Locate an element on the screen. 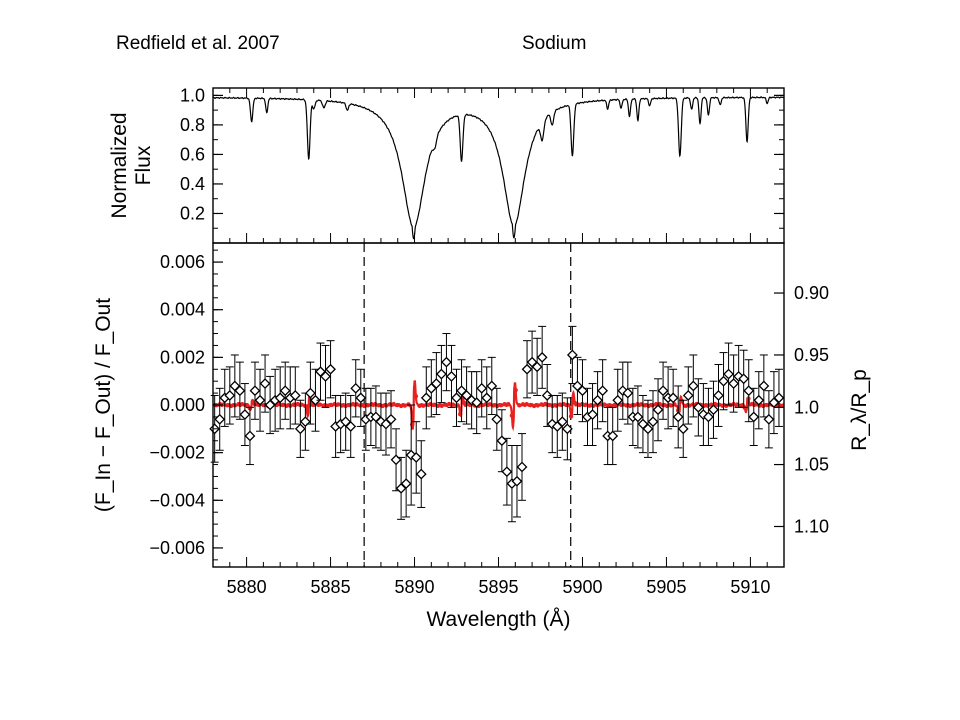  x-tick-label: 5910 is located at coordinates (750, 587).